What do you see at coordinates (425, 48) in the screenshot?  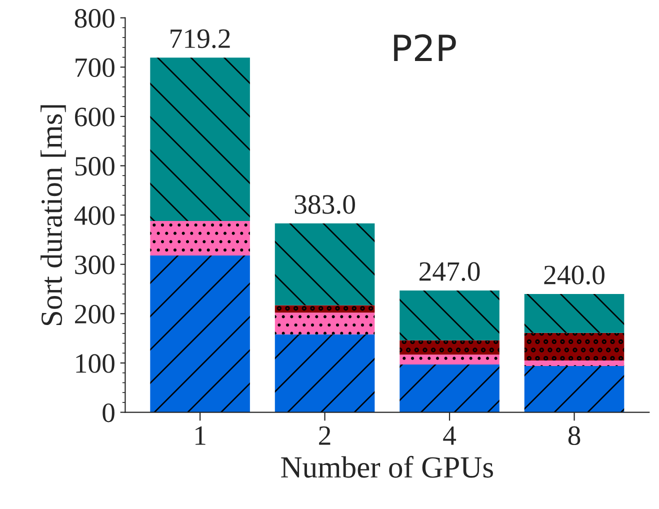 I see `chart-title: P2P` at bounding box center [425, 48].